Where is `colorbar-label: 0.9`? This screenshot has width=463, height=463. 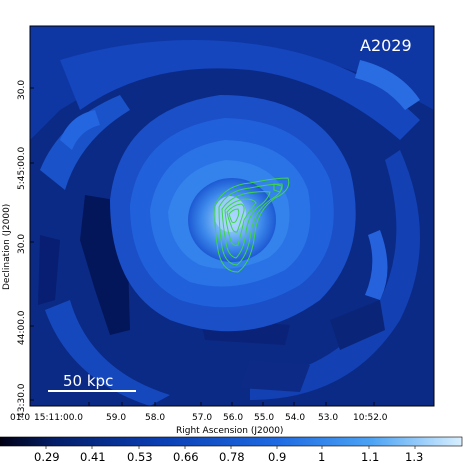
colorbar-label: 0.9 is located at coordinates (277, 456).